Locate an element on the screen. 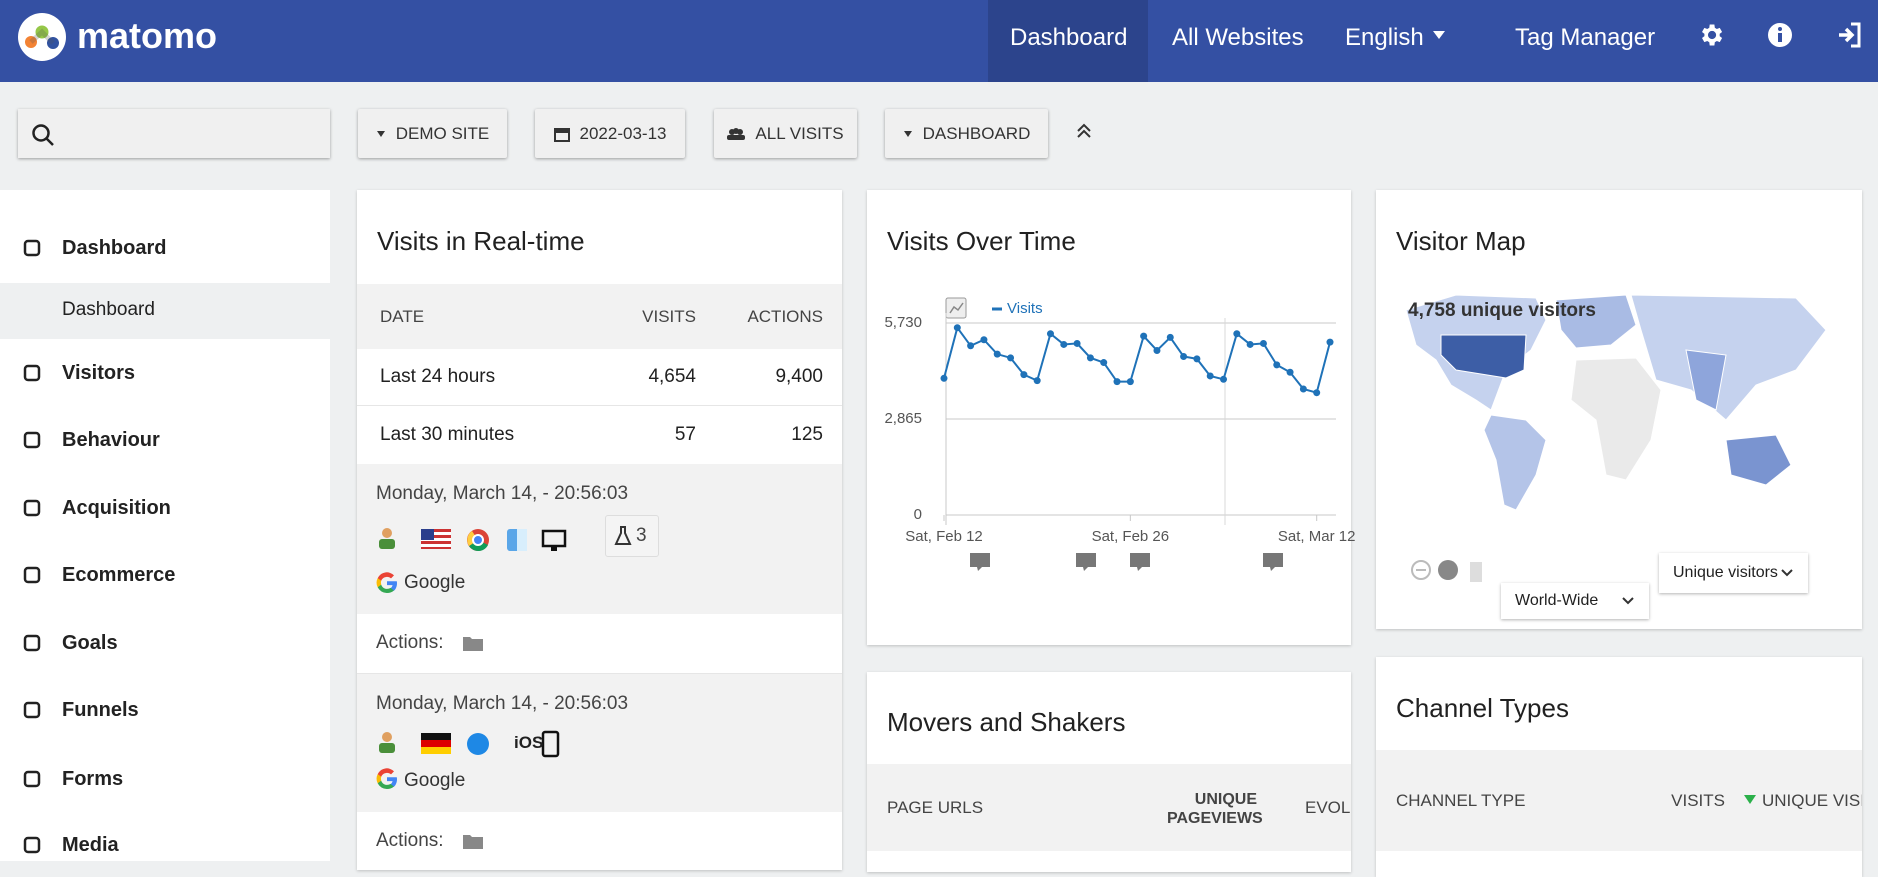 This screenshot has width=1878, height=877. google-icon is located at coordinates (386, 779).